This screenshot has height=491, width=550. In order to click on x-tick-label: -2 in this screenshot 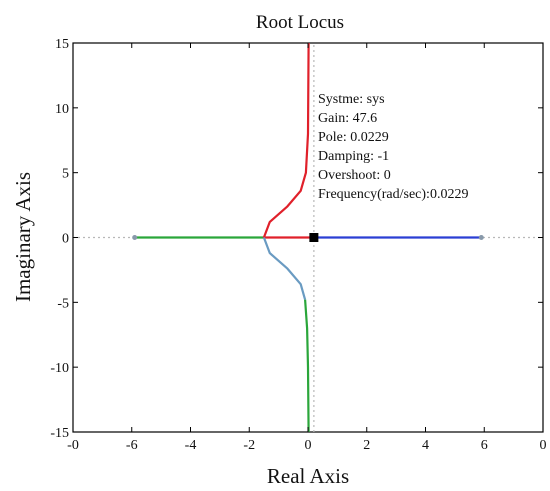, I will do `click(249, 445)`.